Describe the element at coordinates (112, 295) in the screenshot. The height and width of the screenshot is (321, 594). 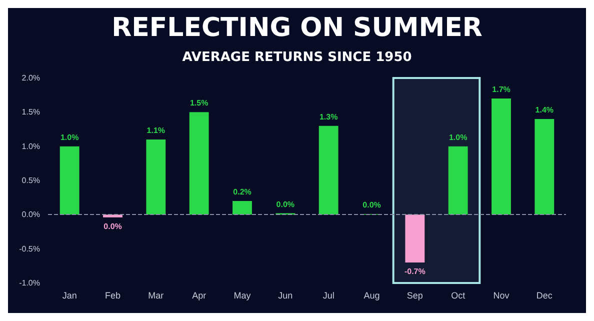
I see `x-tick-label: Feb` at that location.